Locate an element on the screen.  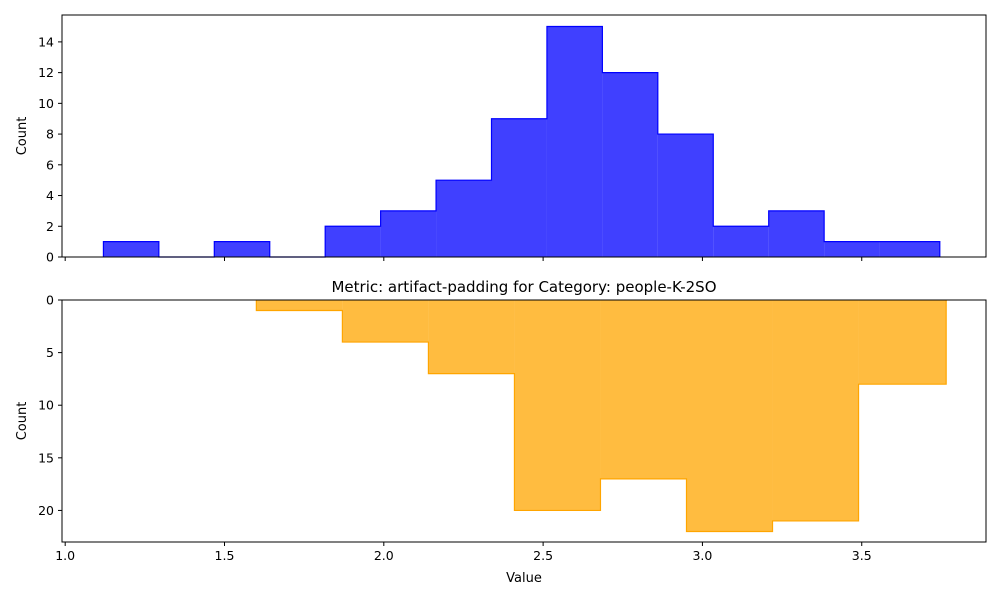
bottom-x-axis-label: Value is located at coordinates (524, 578).